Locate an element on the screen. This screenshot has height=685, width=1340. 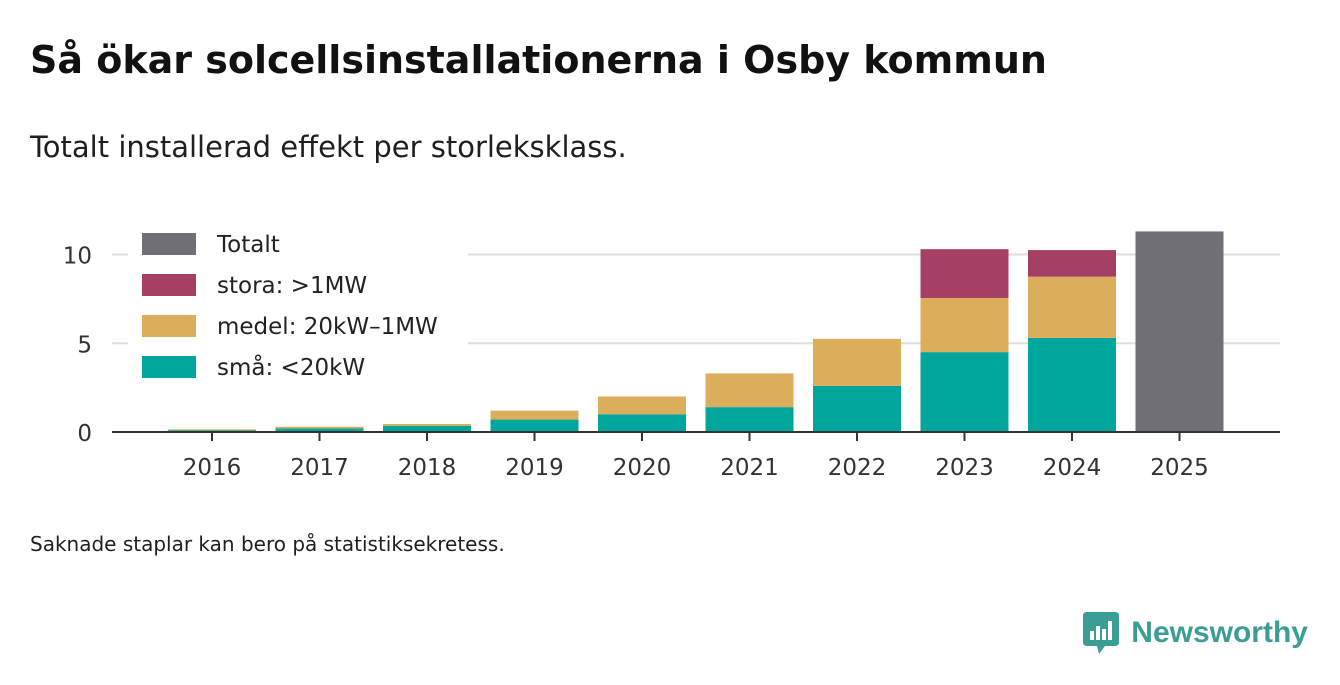
x-tick-label: 2021 is located at coordinates (749, 468).